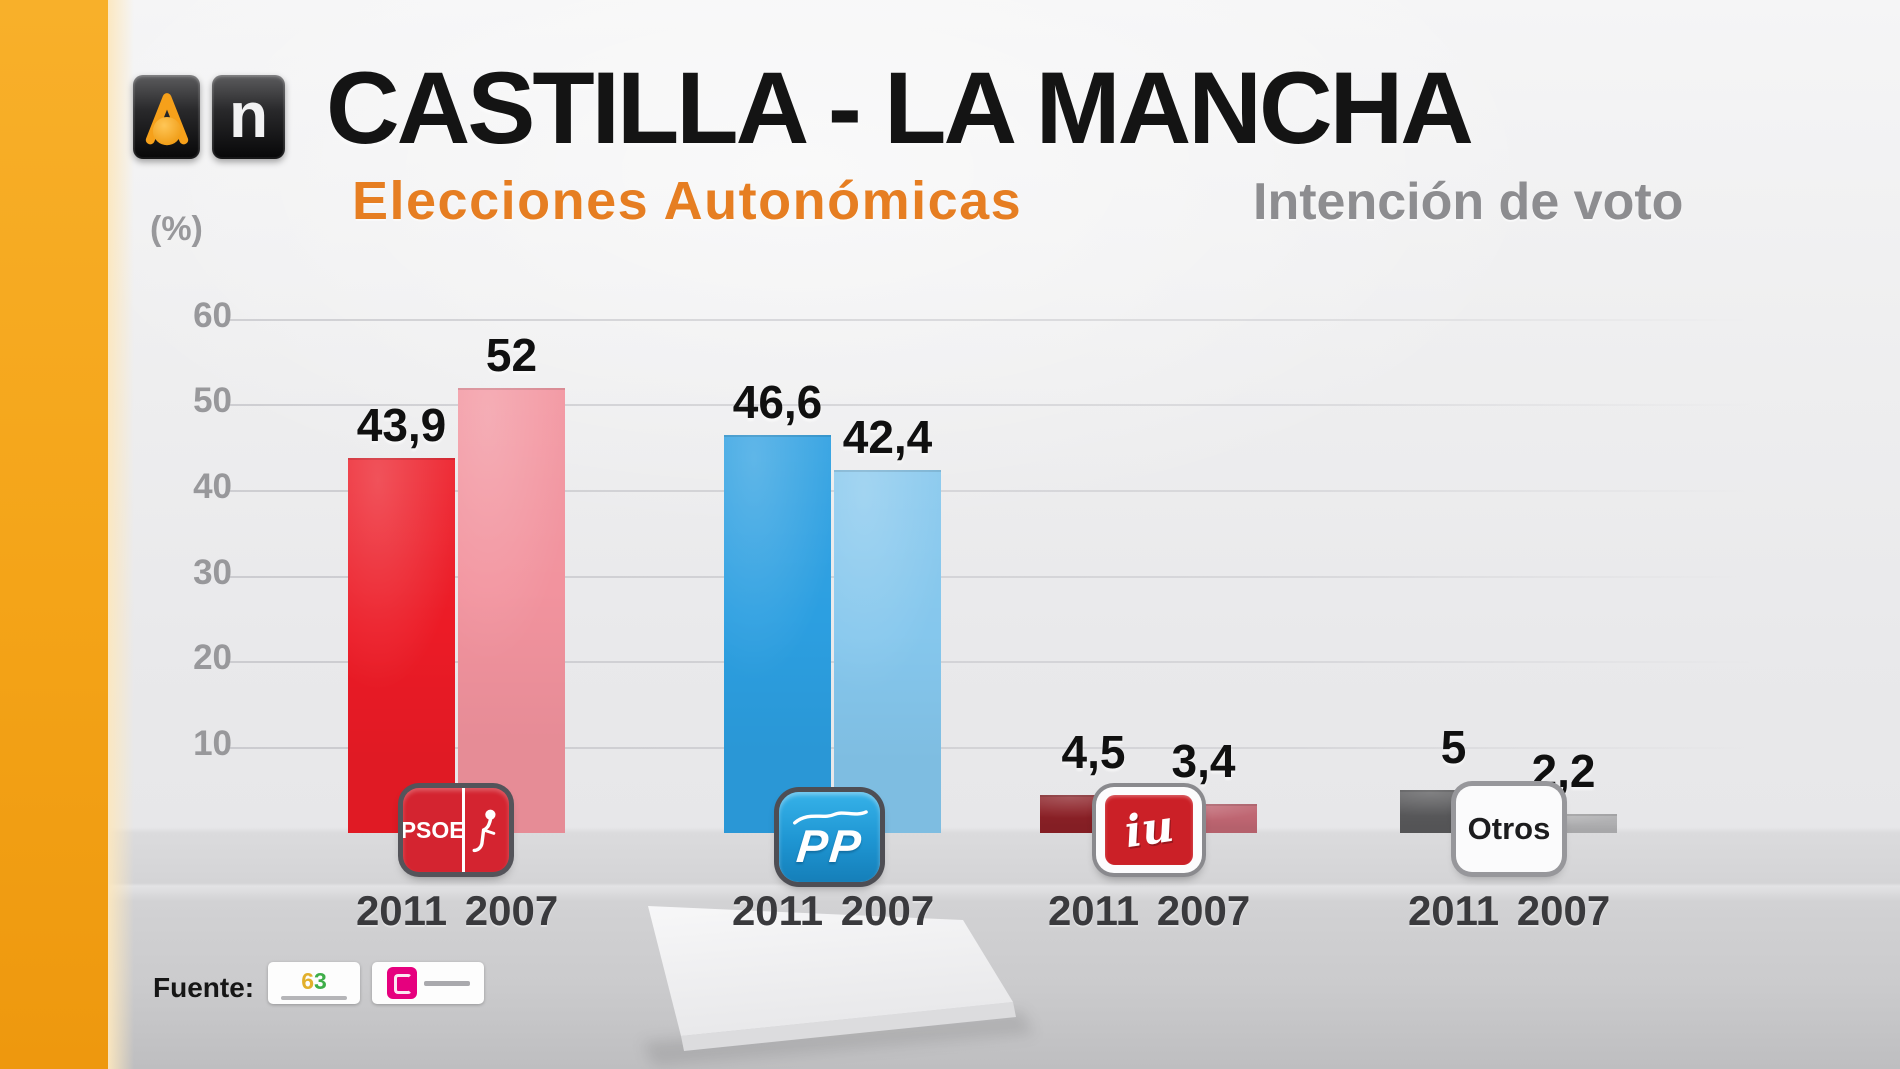 Image resolution: width=1900 pixels, height=1069 pixels. What do you see at coordinates (1563, 910) in the screenshot?
I see `x-label-otros-2007: 2007` at bounding box center [1563, 910].